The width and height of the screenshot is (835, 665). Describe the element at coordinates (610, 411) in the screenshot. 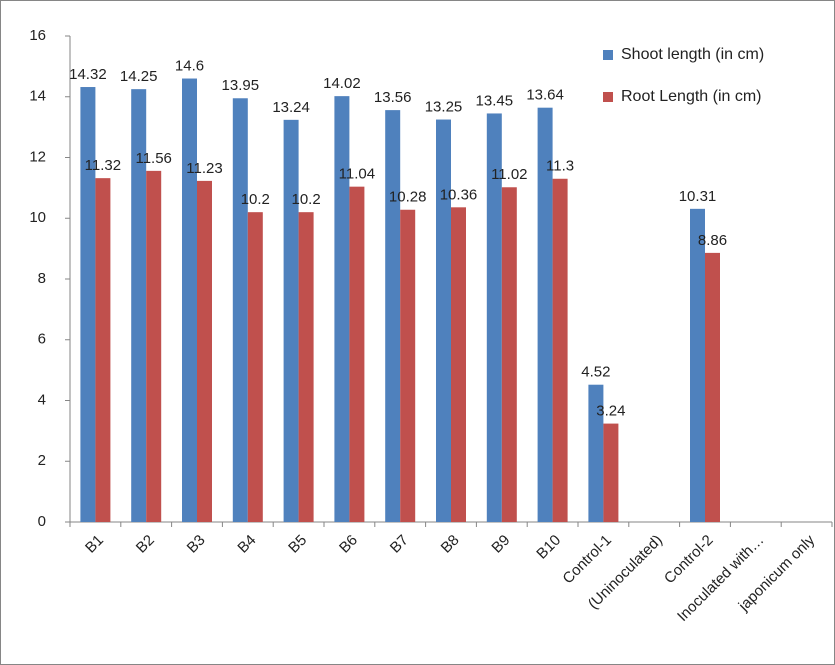

I see `data-label: 3.24` at that location.